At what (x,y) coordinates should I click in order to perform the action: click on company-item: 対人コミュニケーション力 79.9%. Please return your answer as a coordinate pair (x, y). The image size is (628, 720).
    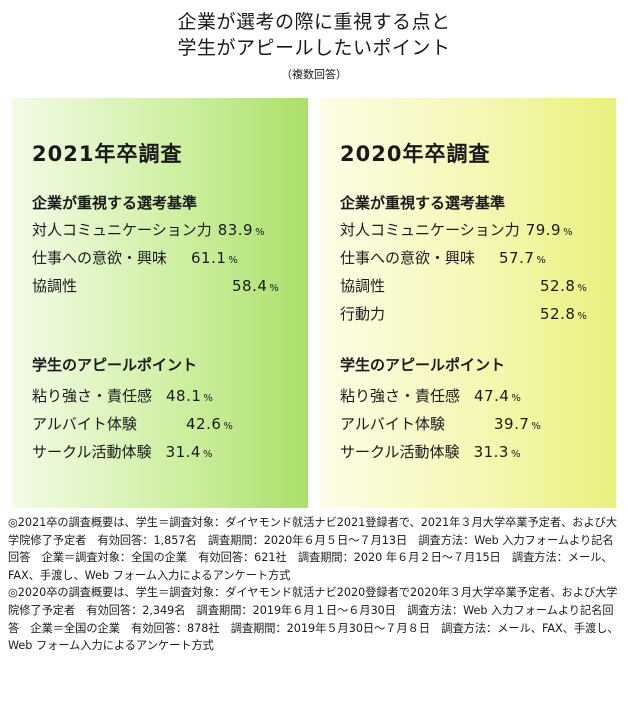
    Looking at the image, I should click on (456, 231).